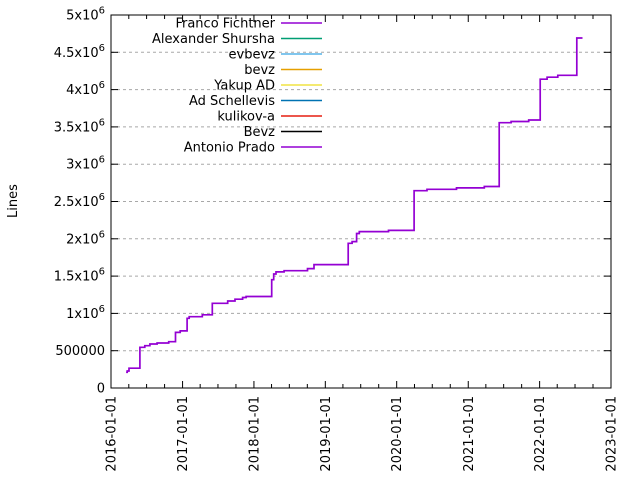 The height and width of the screenshot is (480, 640). Describe the element at coordinates (244, 86) in the screenshot. I see `legend-entry-label: Yakup AD` at that location.